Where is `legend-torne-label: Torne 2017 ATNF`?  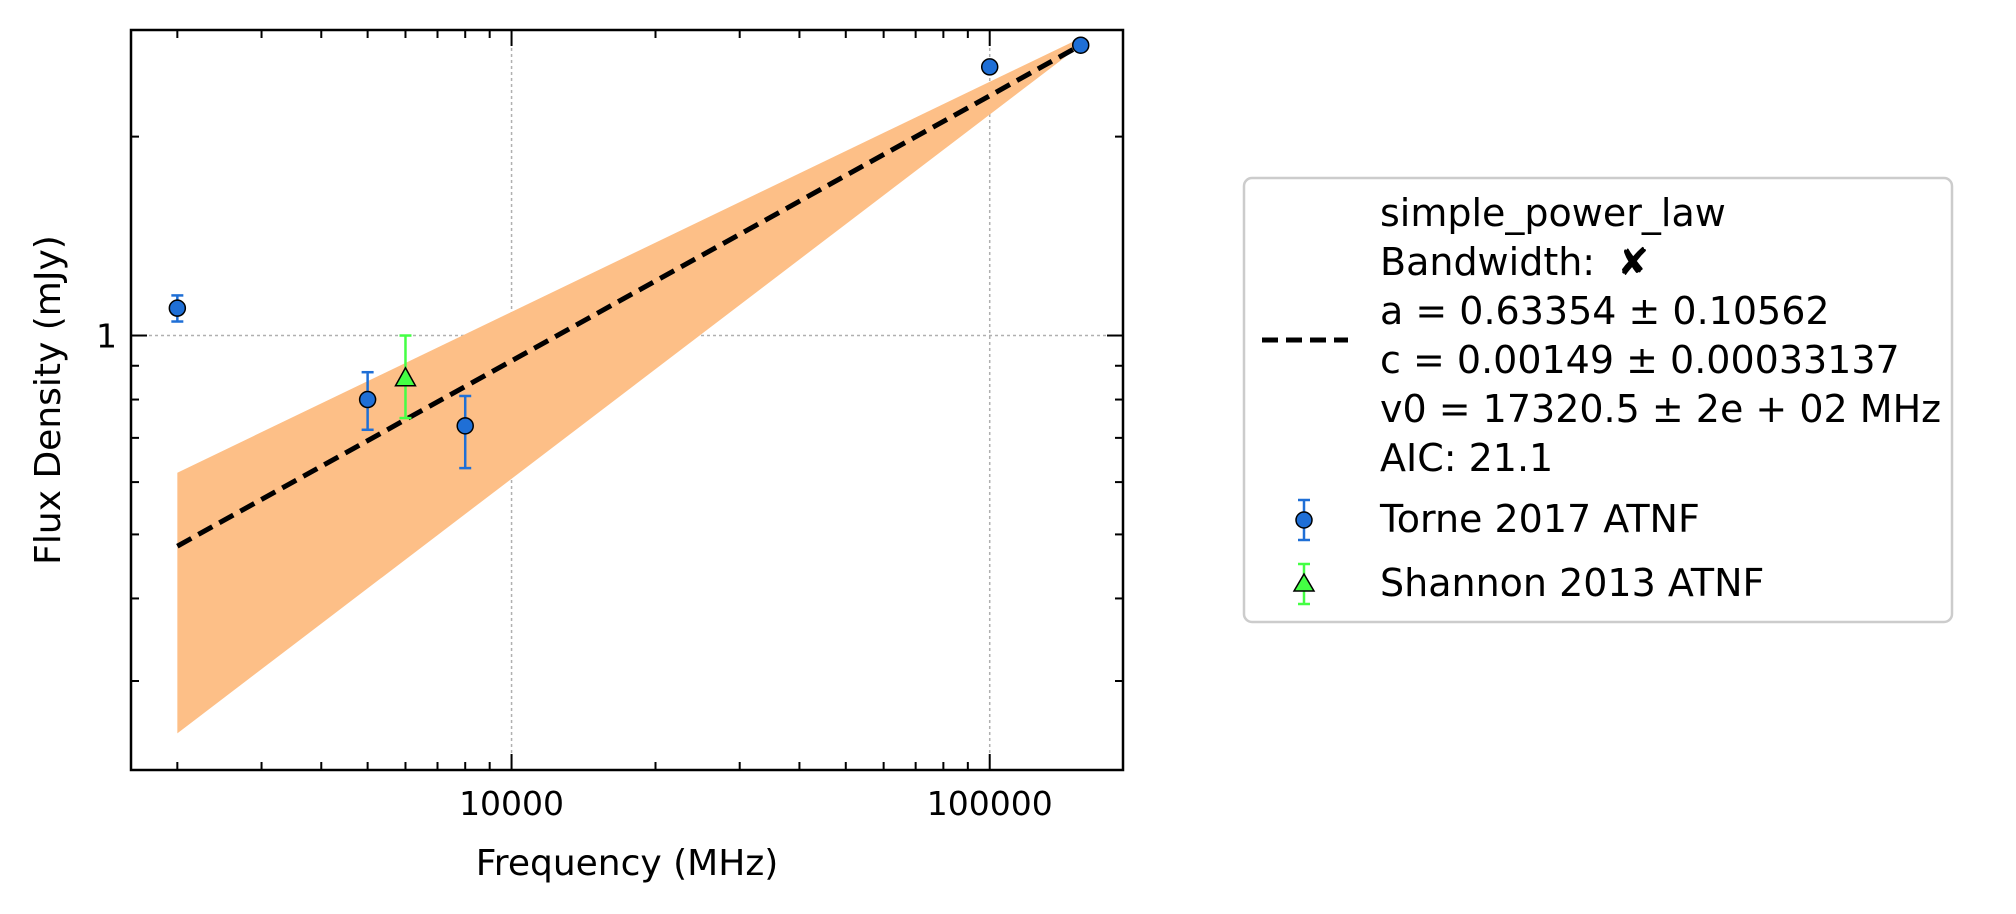 legend-torne-label: Torne 2017 ATNF is located at coordinates (1539, 519).